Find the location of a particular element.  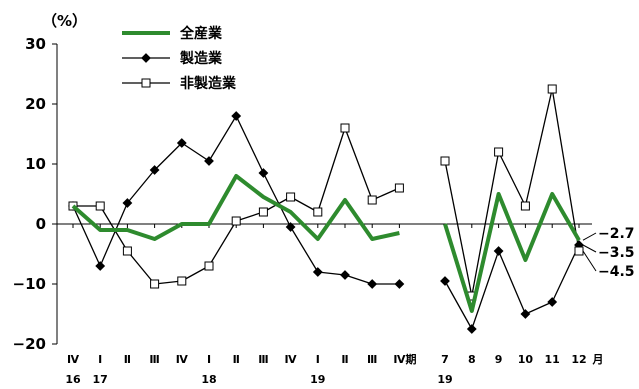

x-tick-label: 7 is located at coordinates (445, 359).